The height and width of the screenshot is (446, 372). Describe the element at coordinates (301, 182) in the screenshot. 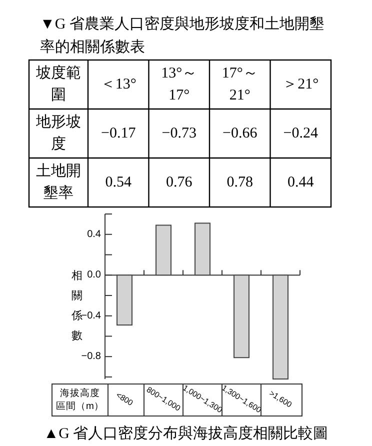

I see `data-label: 0.44` at that location.